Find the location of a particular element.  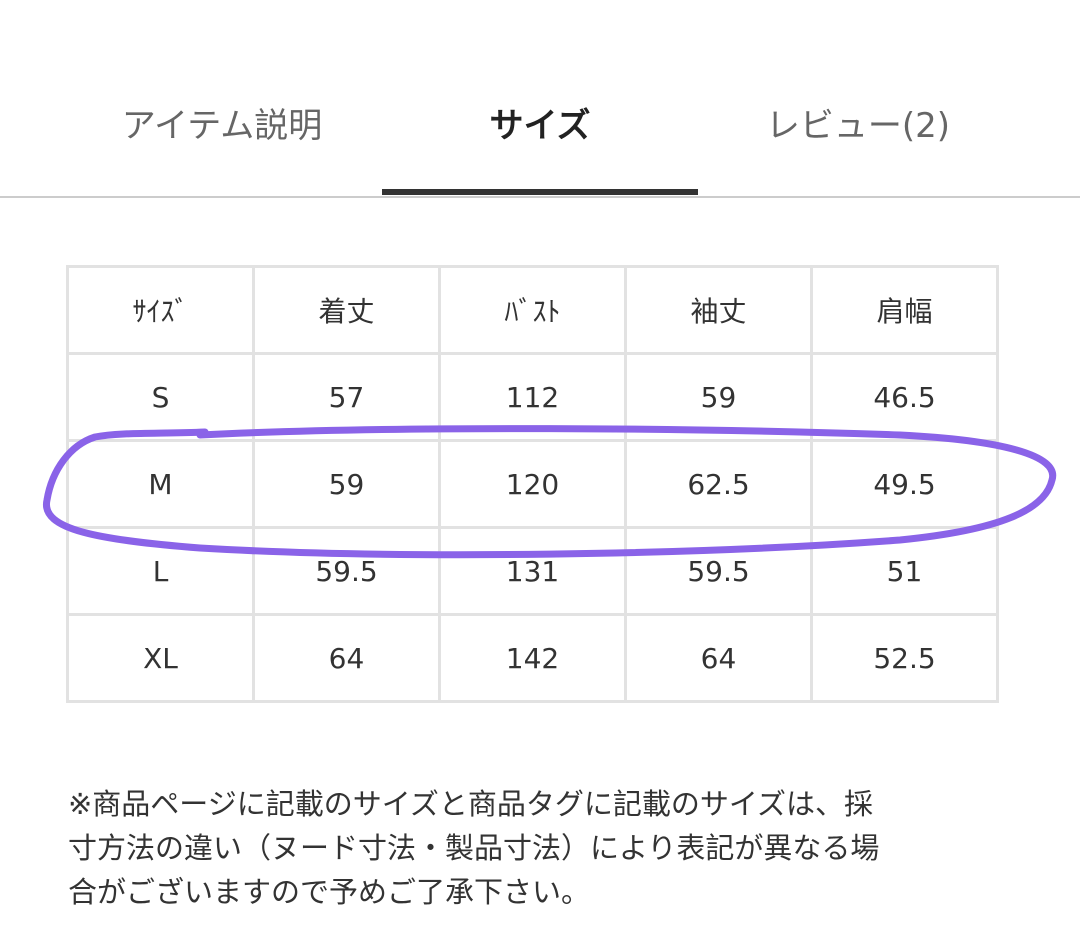

row: M 59 120 62.5 49.5 is located at coordinates (532, 484).